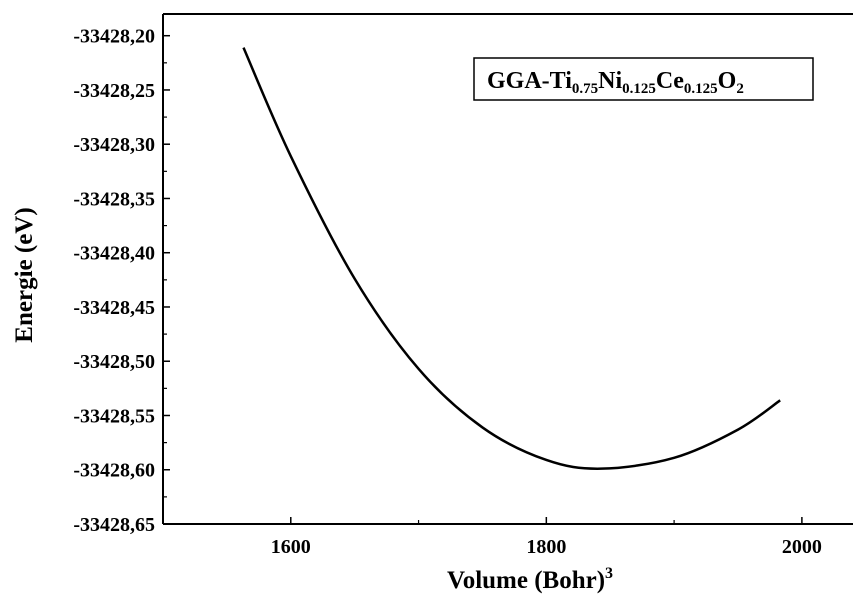 Image resolution: width=853 pixels, height=595 pixels. Describe the element at coordinates (114, 525) in the screenshot. I see `y-tick-label: -33428,65` at that location.